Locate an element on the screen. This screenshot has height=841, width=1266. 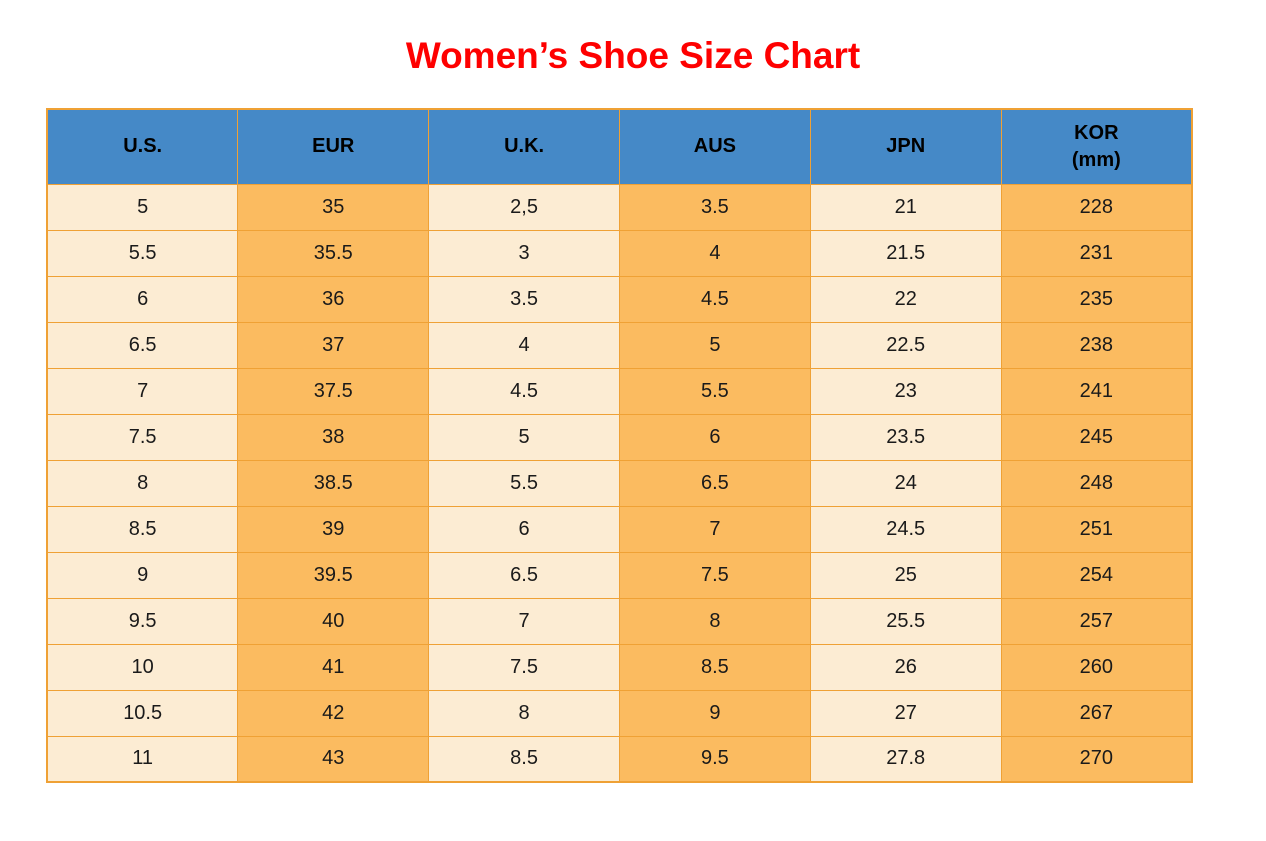
table-row: 9.5 40 7 8 25.5 257 is located at coordinates (619, 621).